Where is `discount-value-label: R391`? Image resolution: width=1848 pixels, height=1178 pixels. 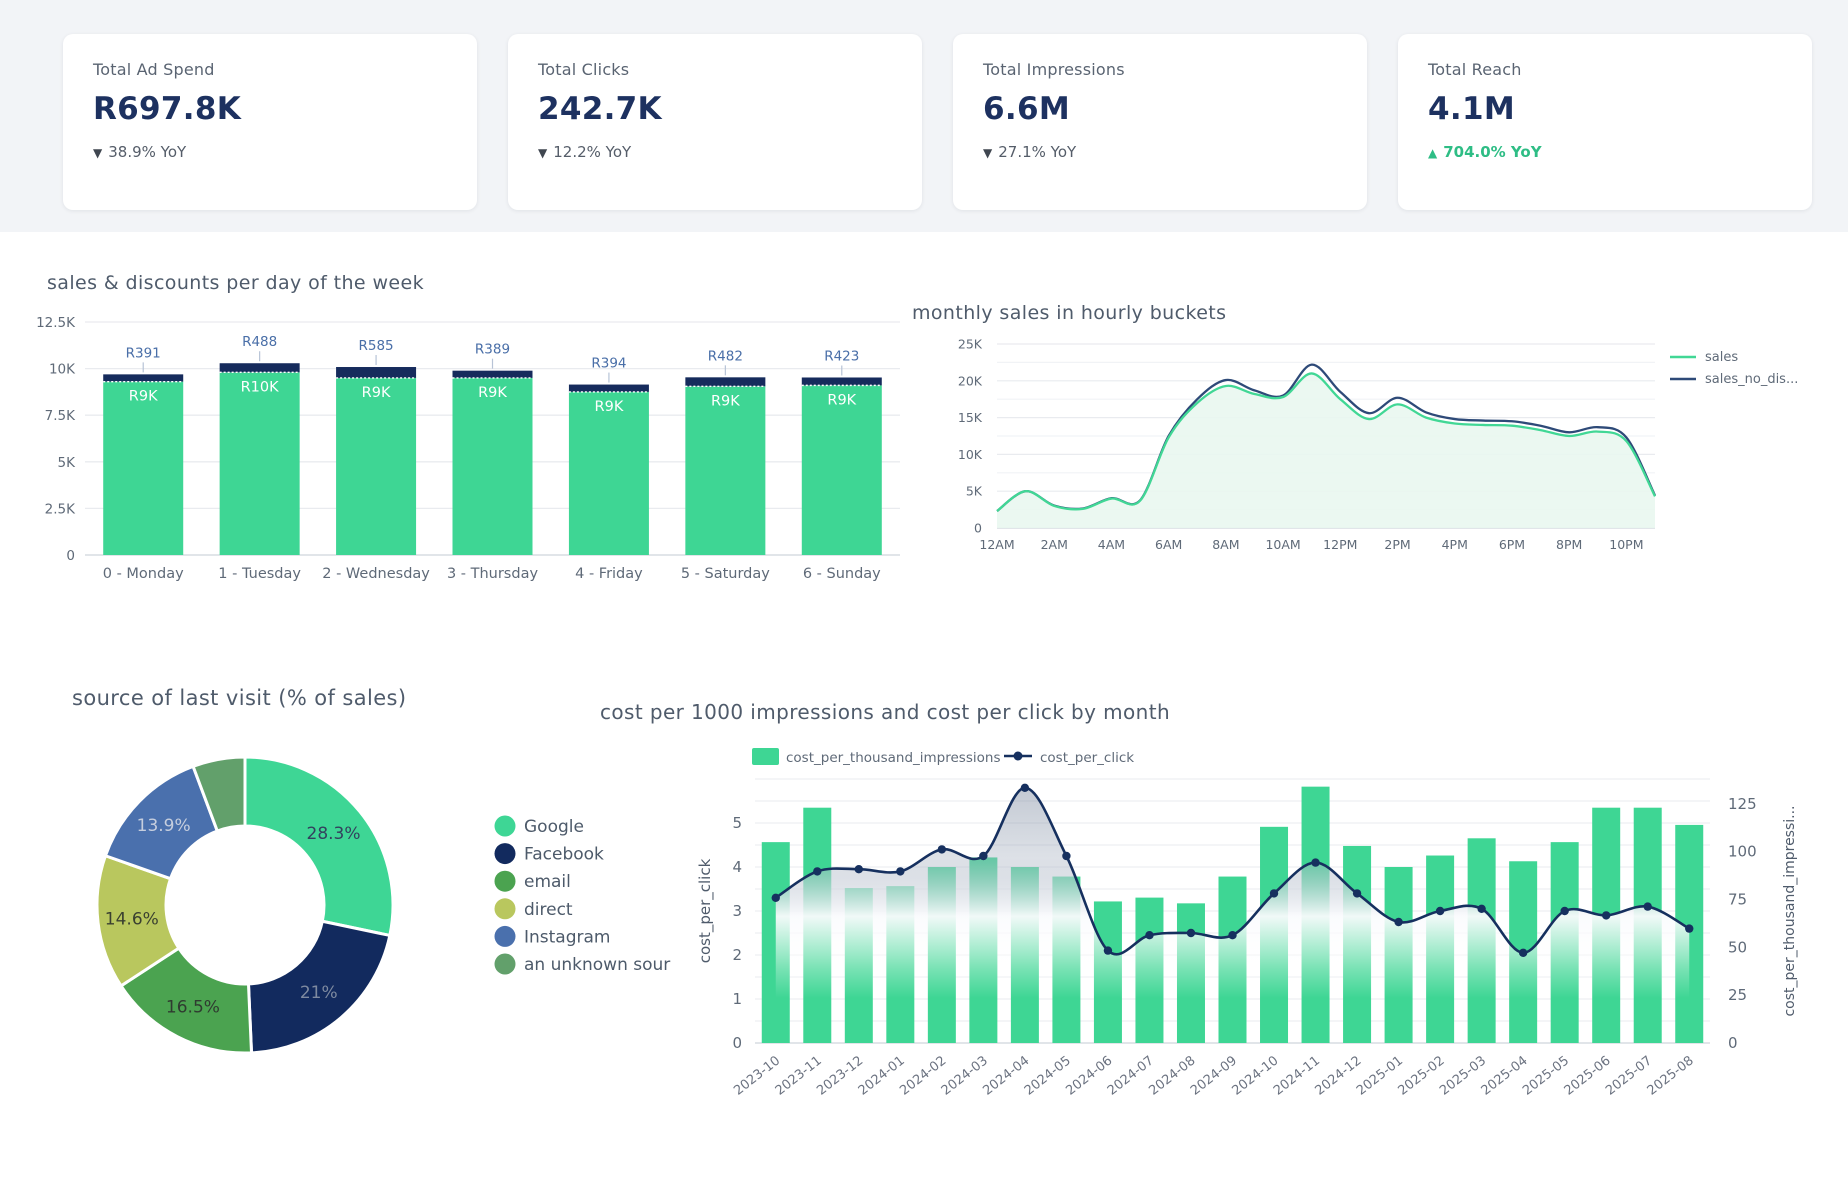 discount-value-label: R391 is located at coordinates (143, 353).